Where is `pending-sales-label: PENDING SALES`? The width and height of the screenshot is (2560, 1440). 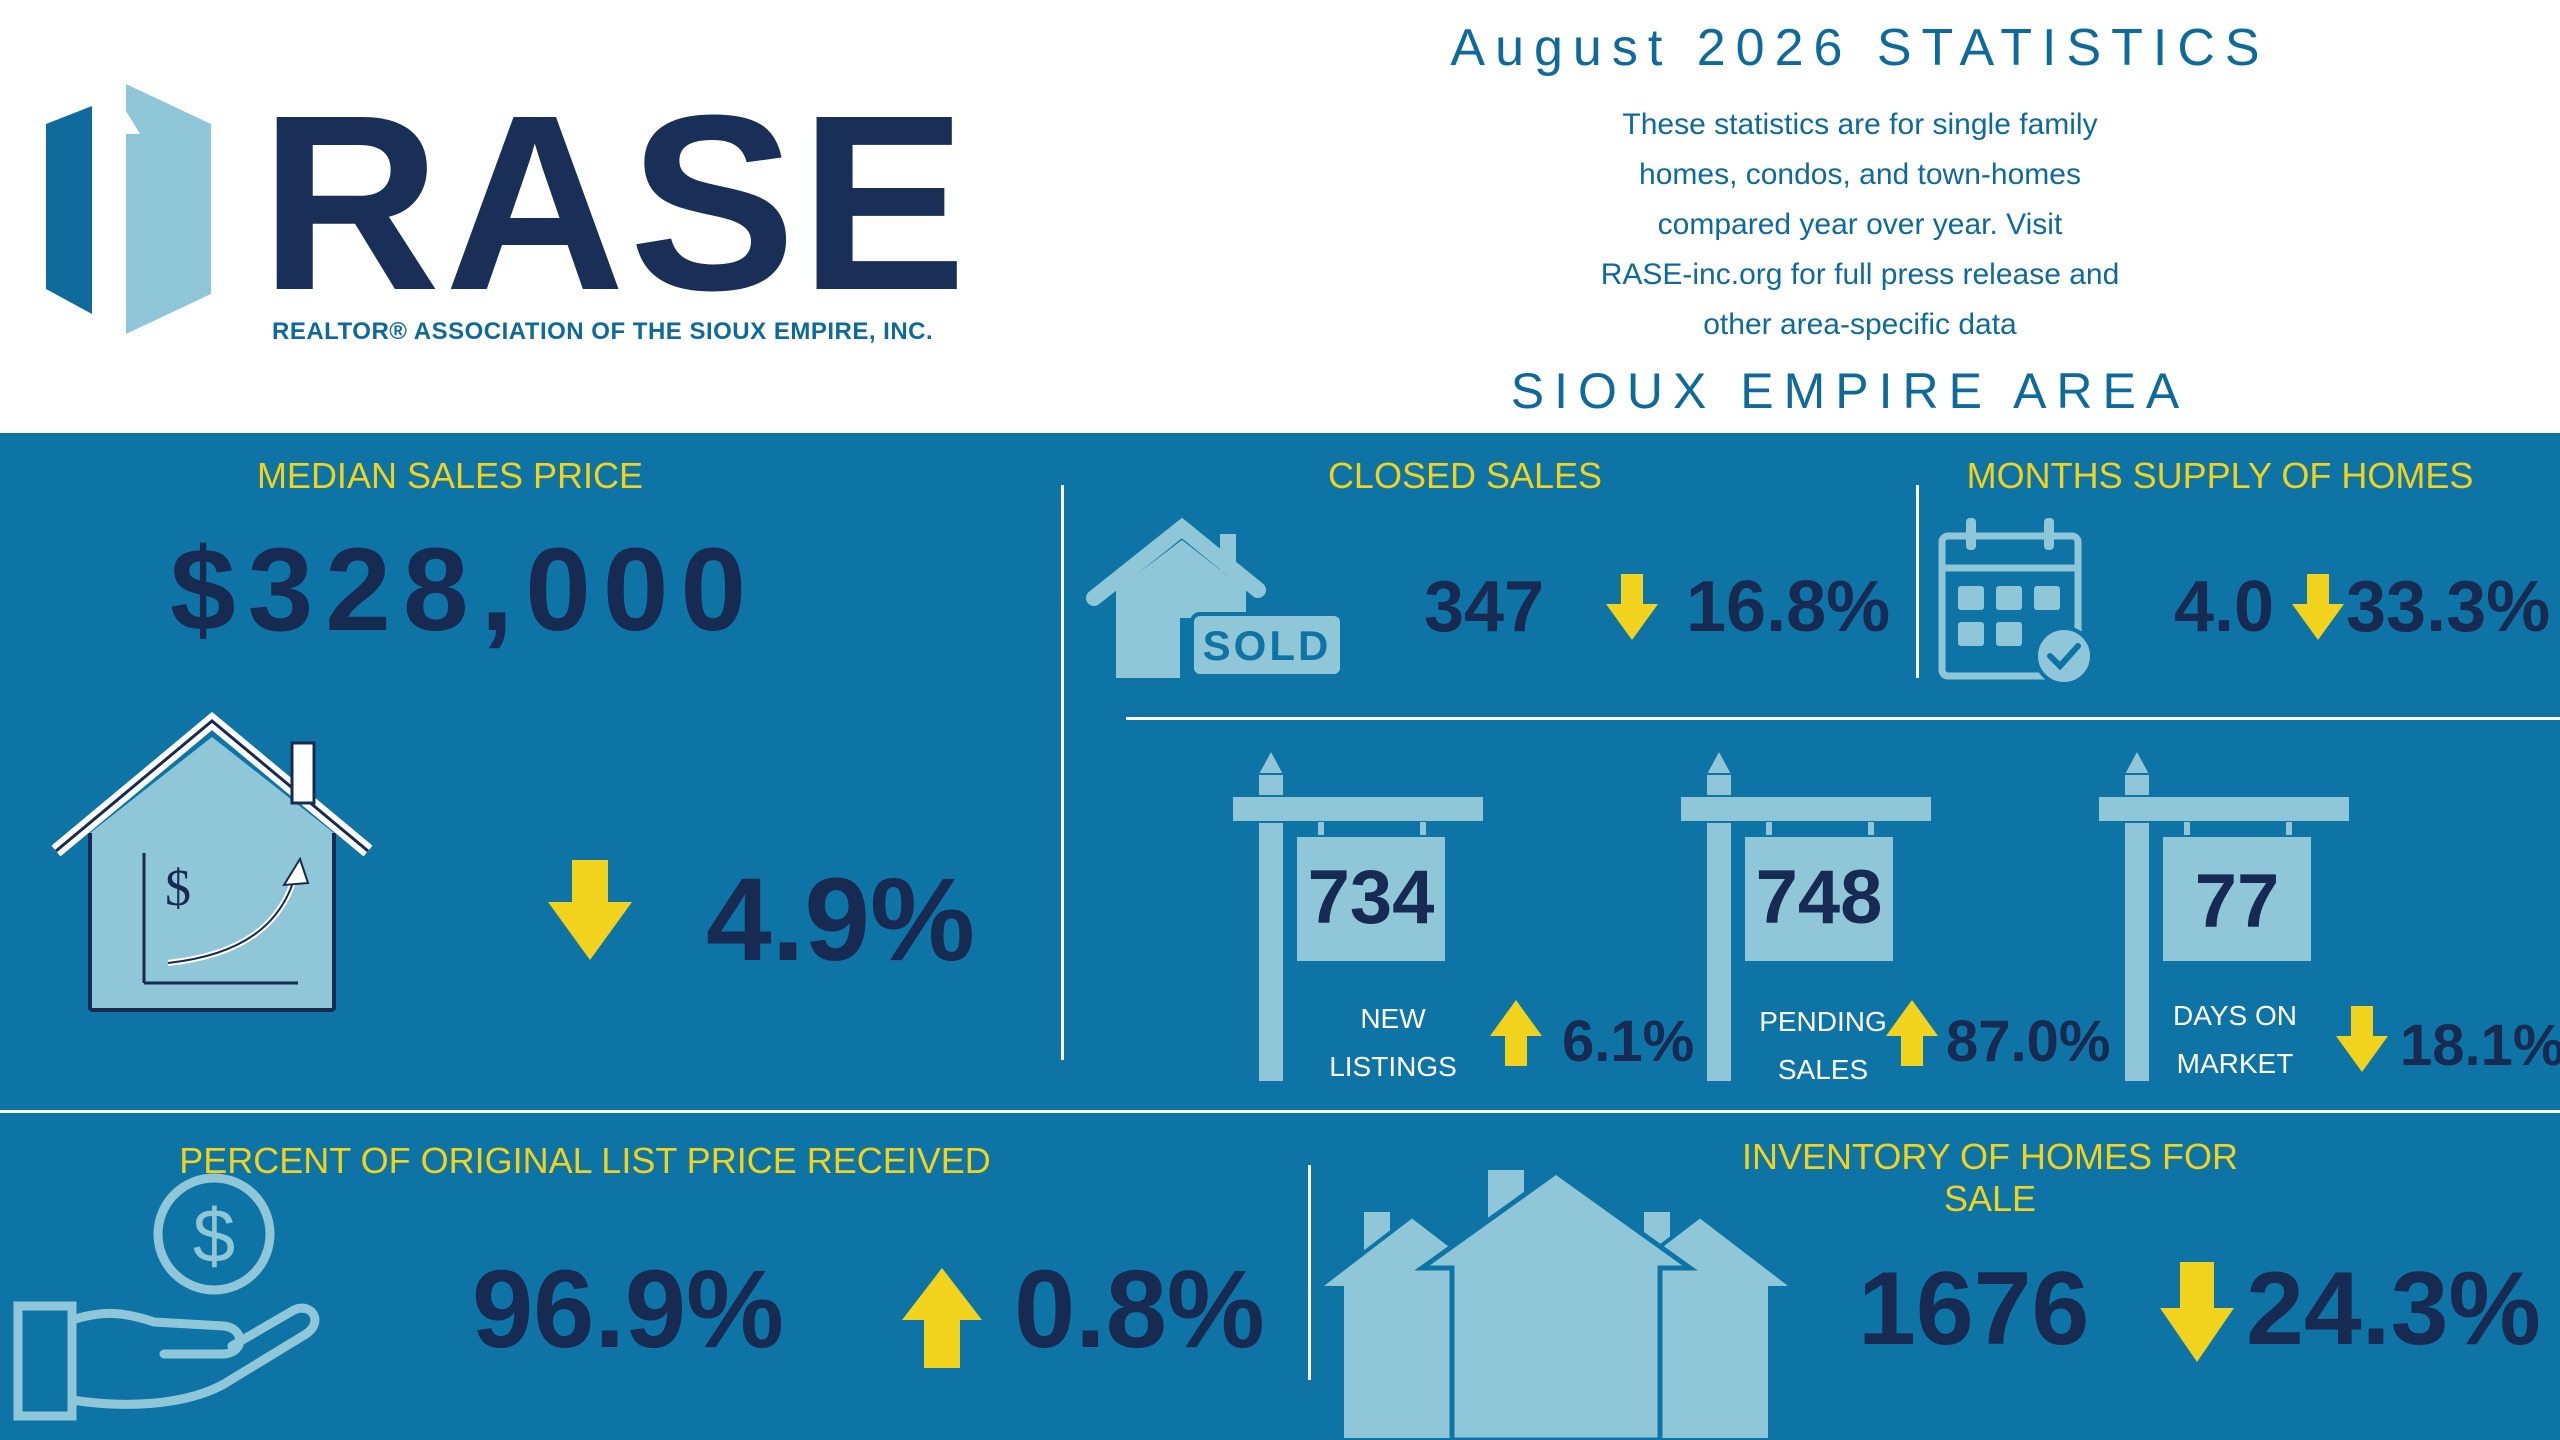
pending-sales-label: PENDING SALES is located at coordinates (1823, 1046).